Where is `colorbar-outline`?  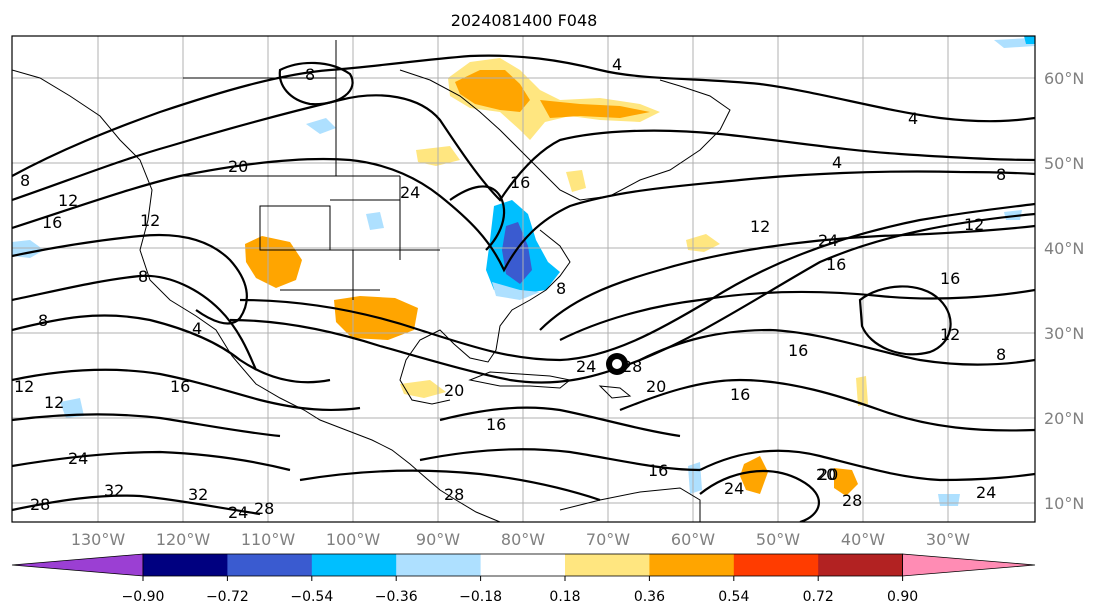 colorbar-outline is located at coordinates (522, 565).